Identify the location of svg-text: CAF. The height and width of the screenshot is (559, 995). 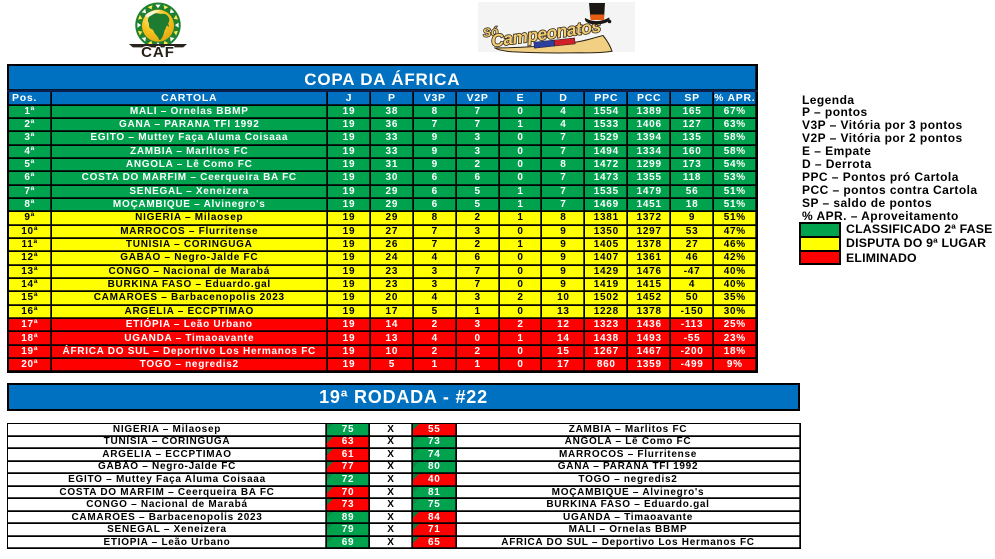
(158, 52).